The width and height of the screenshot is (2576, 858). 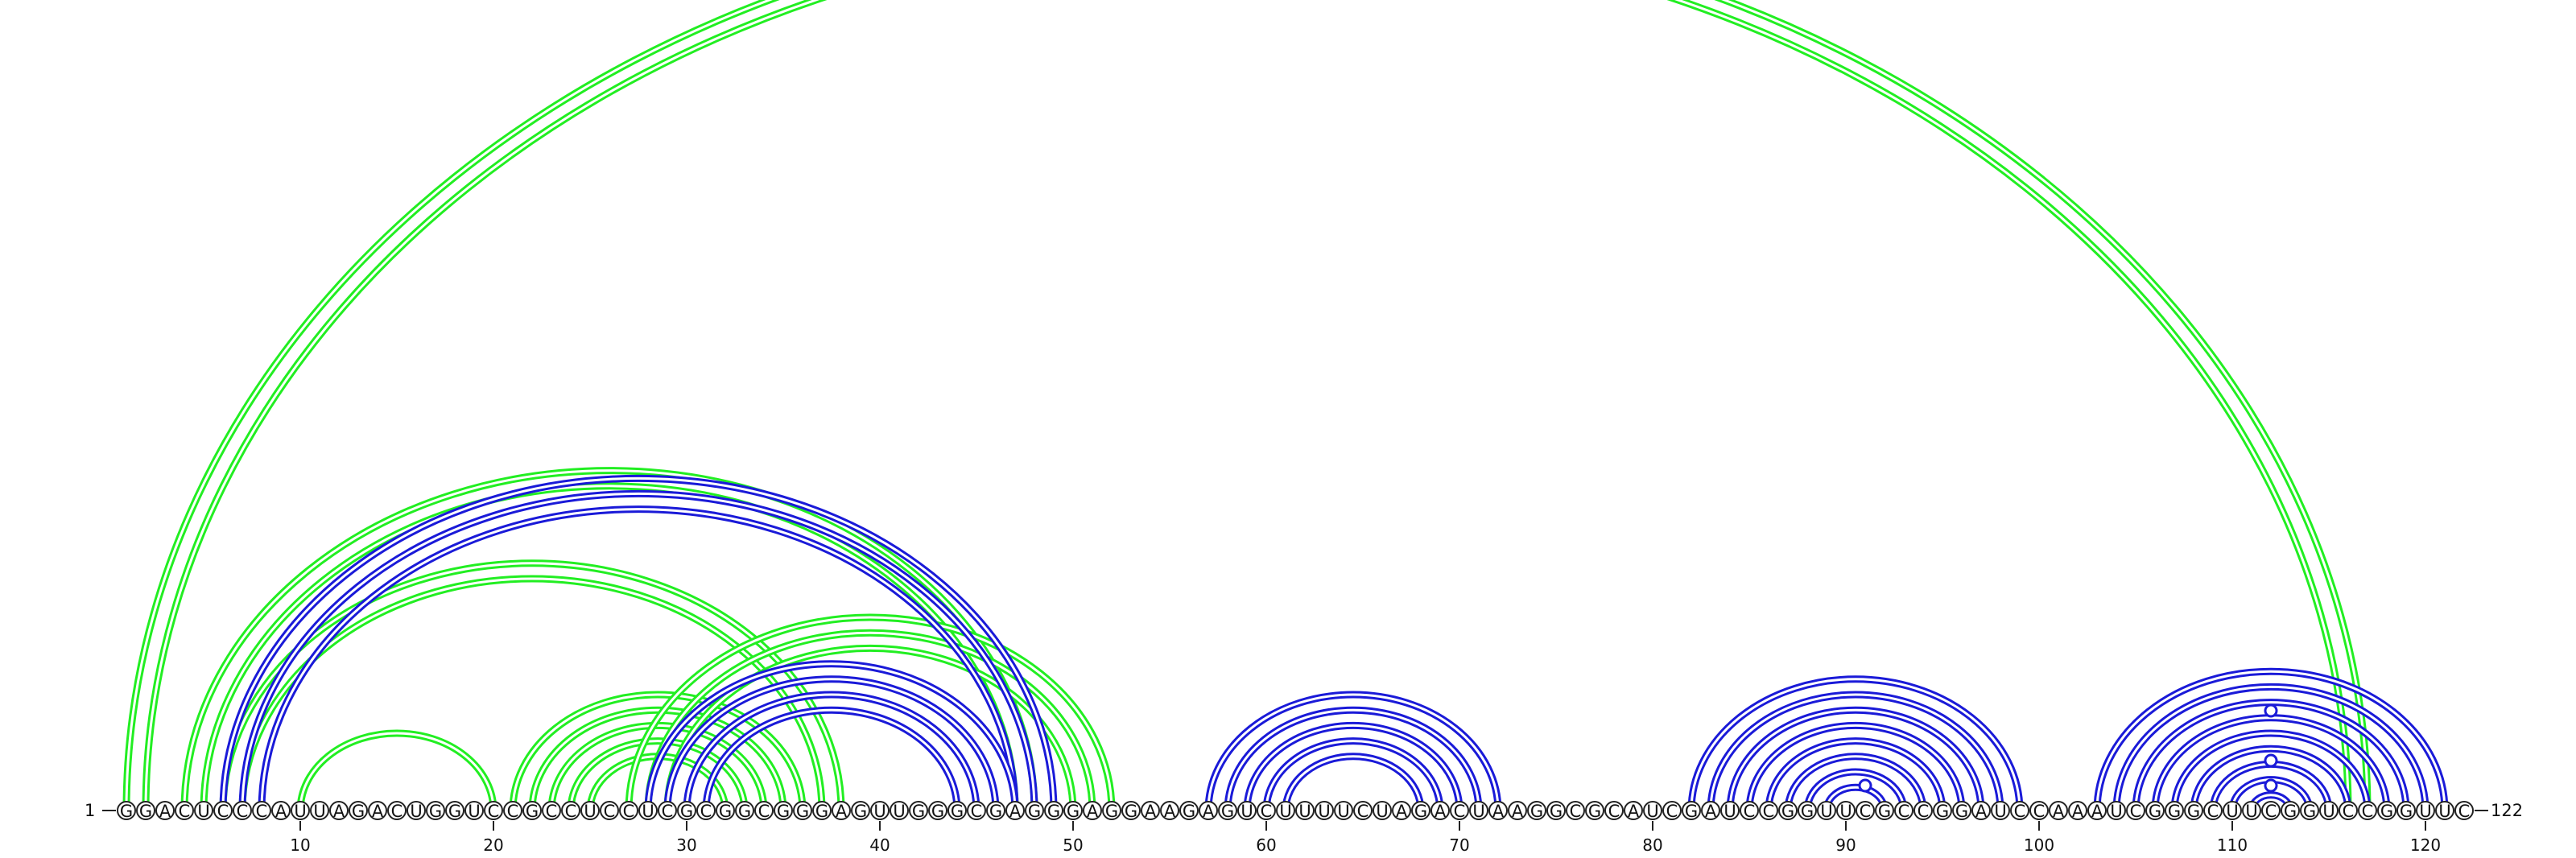 I want to click on nucleotide-116: C, so click(x=2348, y=811).